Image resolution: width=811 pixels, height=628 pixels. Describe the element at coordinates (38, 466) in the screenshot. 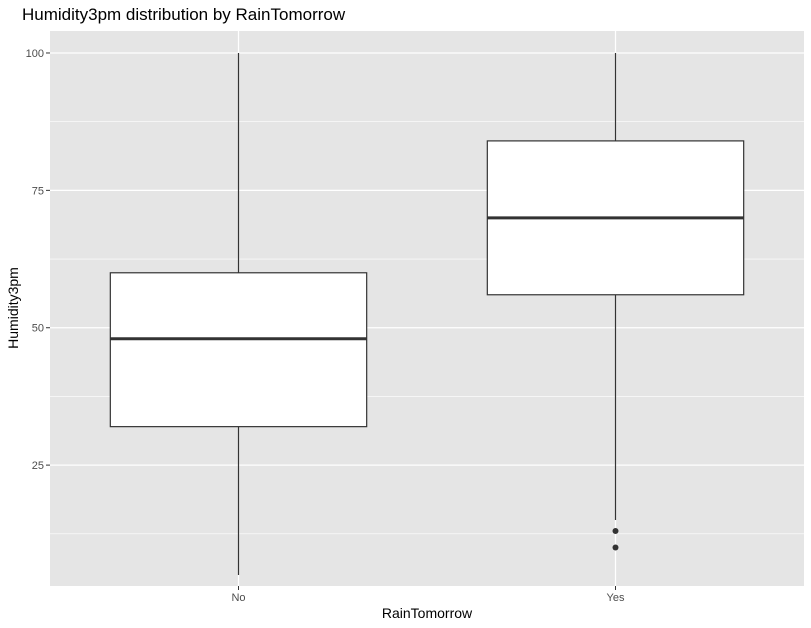

I see `y-tick-label: 25` at that location.